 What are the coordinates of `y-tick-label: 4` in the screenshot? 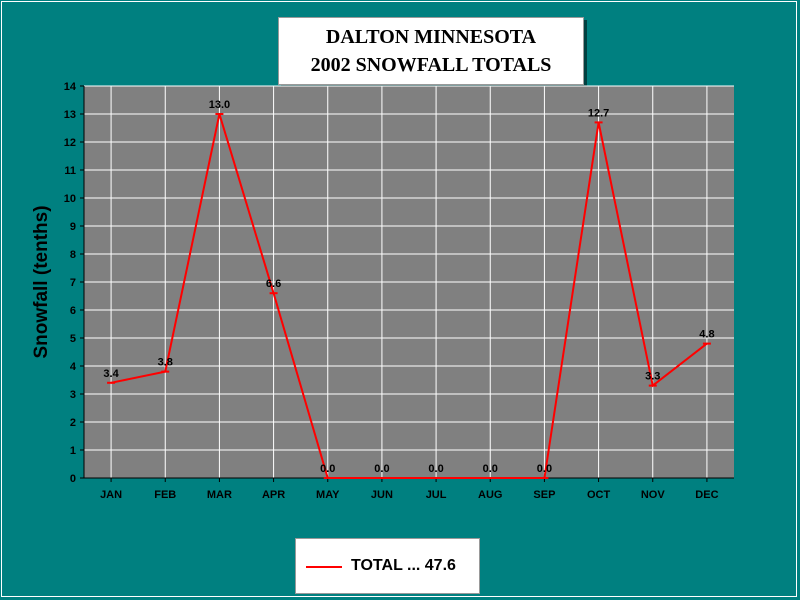 It's located at (73, 367).